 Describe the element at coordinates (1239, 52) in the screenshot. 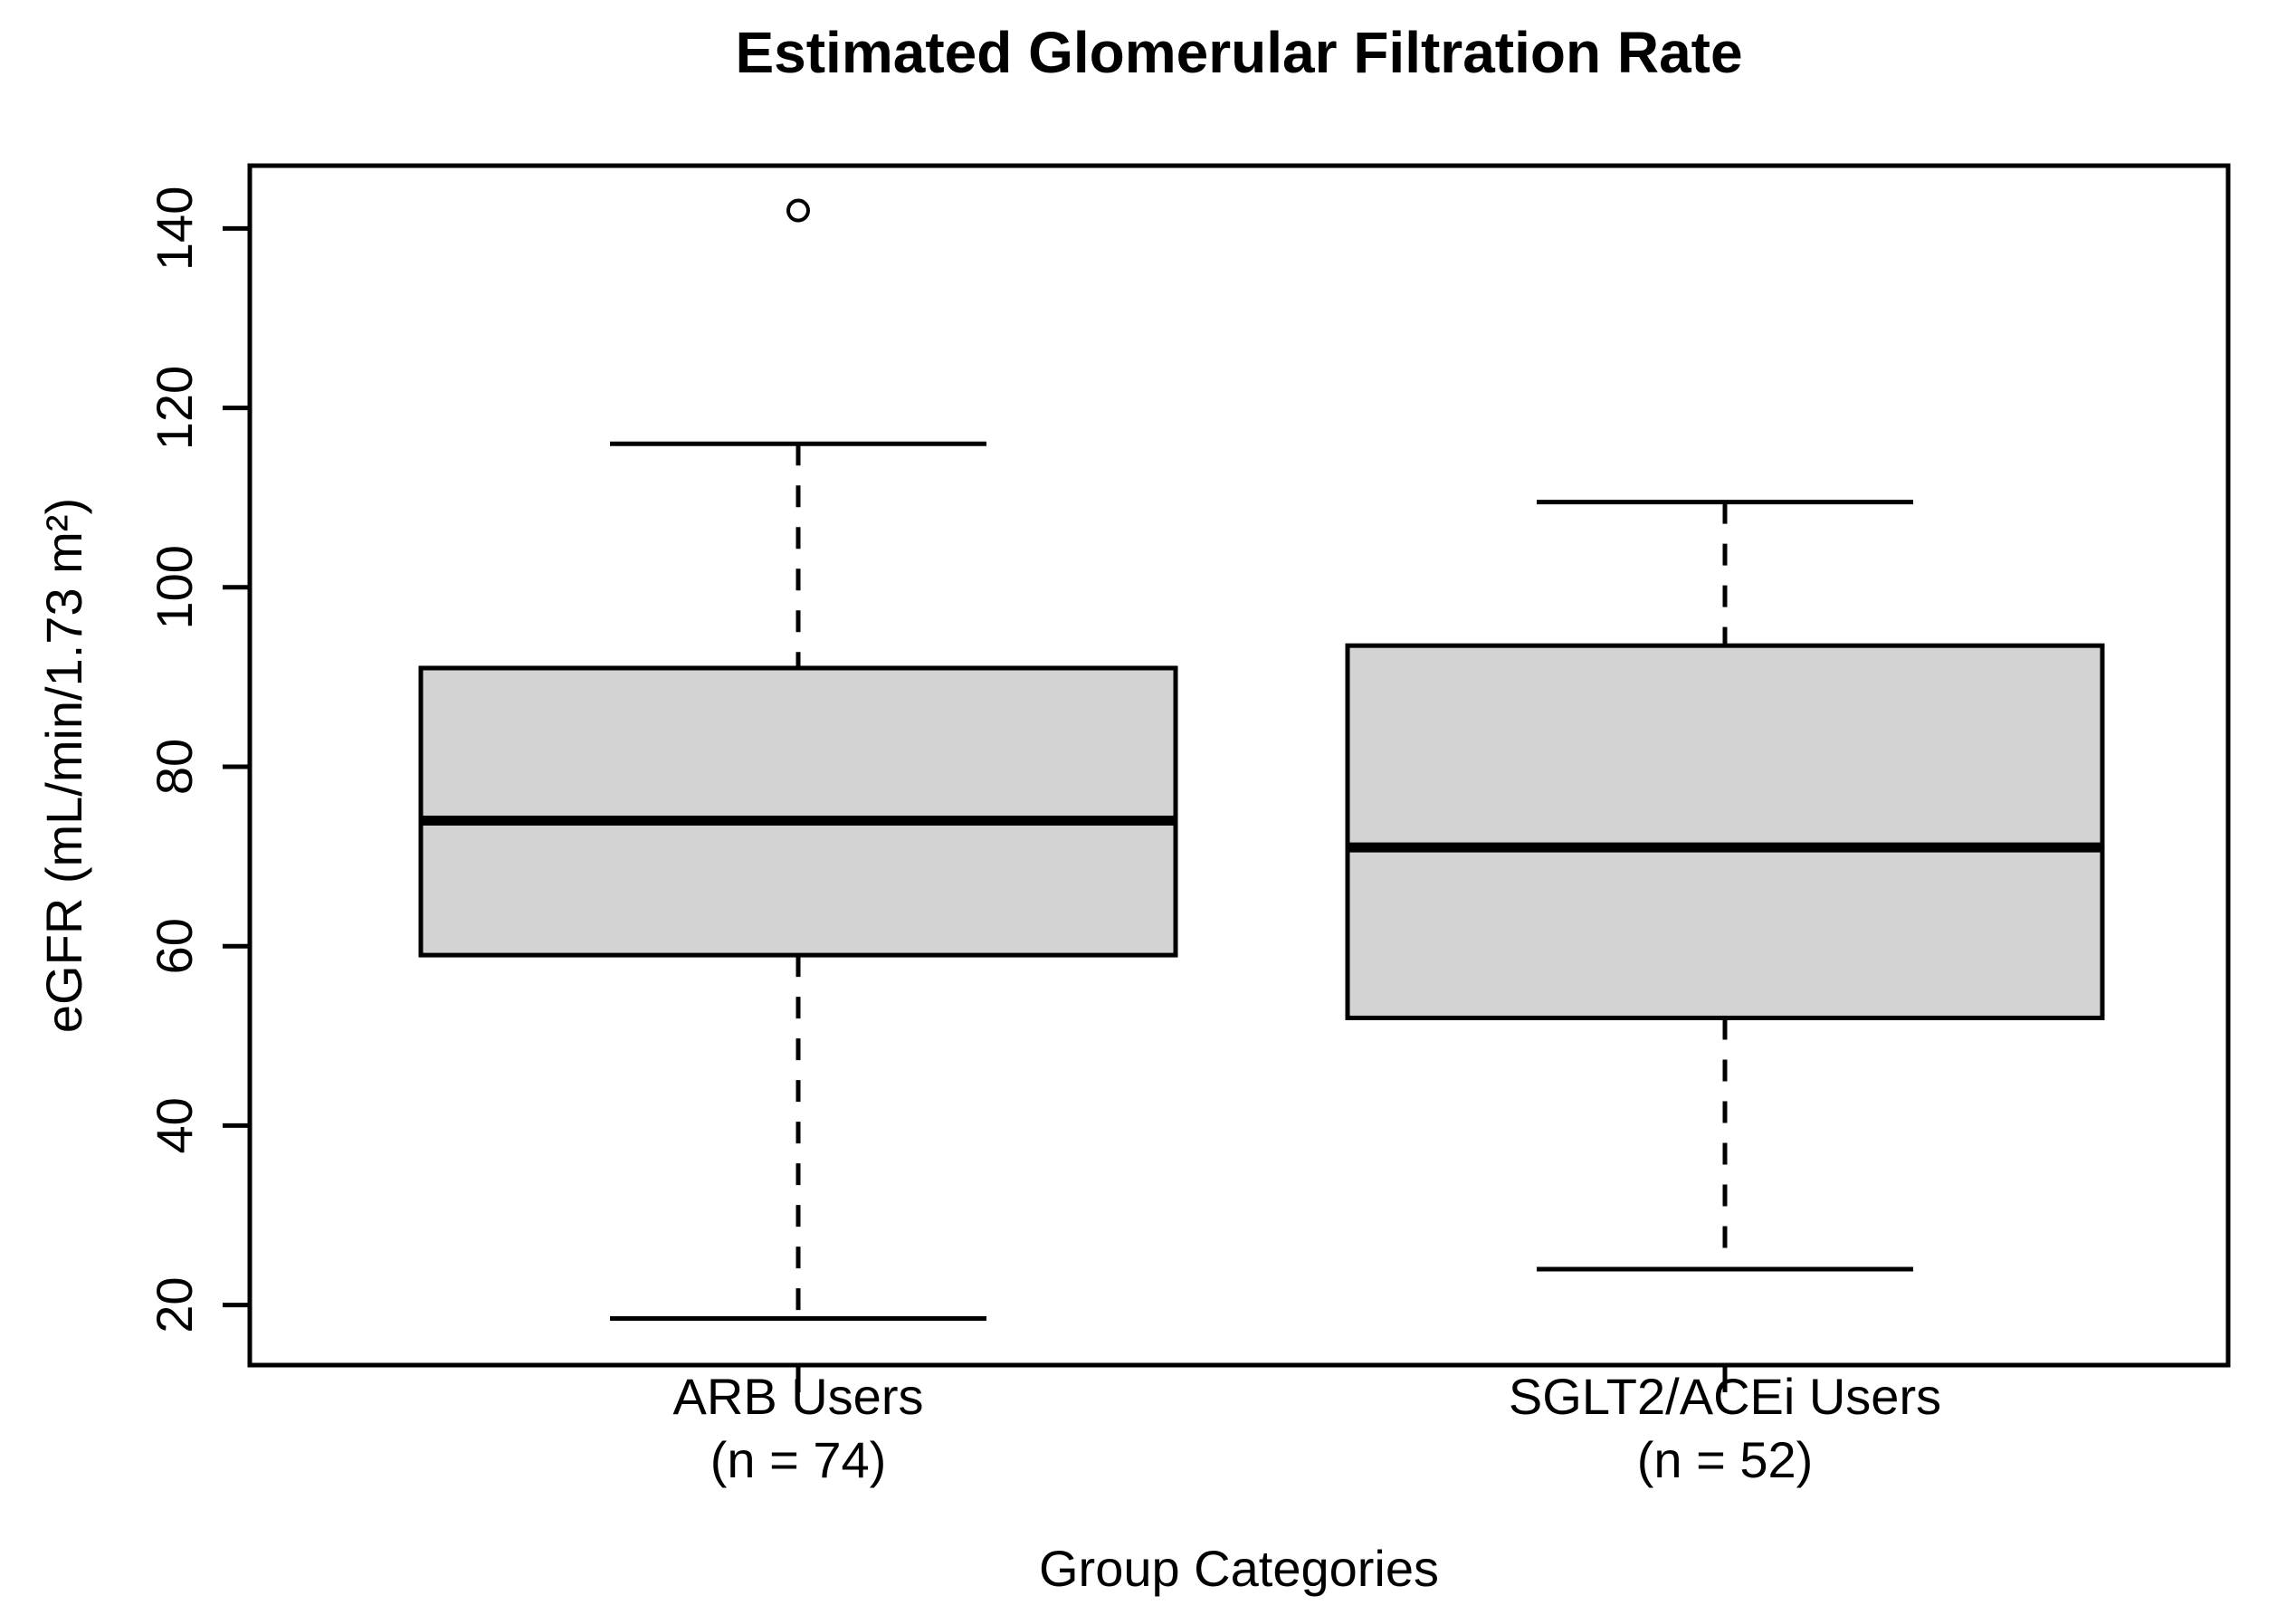

I see `chart-title: Estimated Glomerular Filtration Rate` at that location.